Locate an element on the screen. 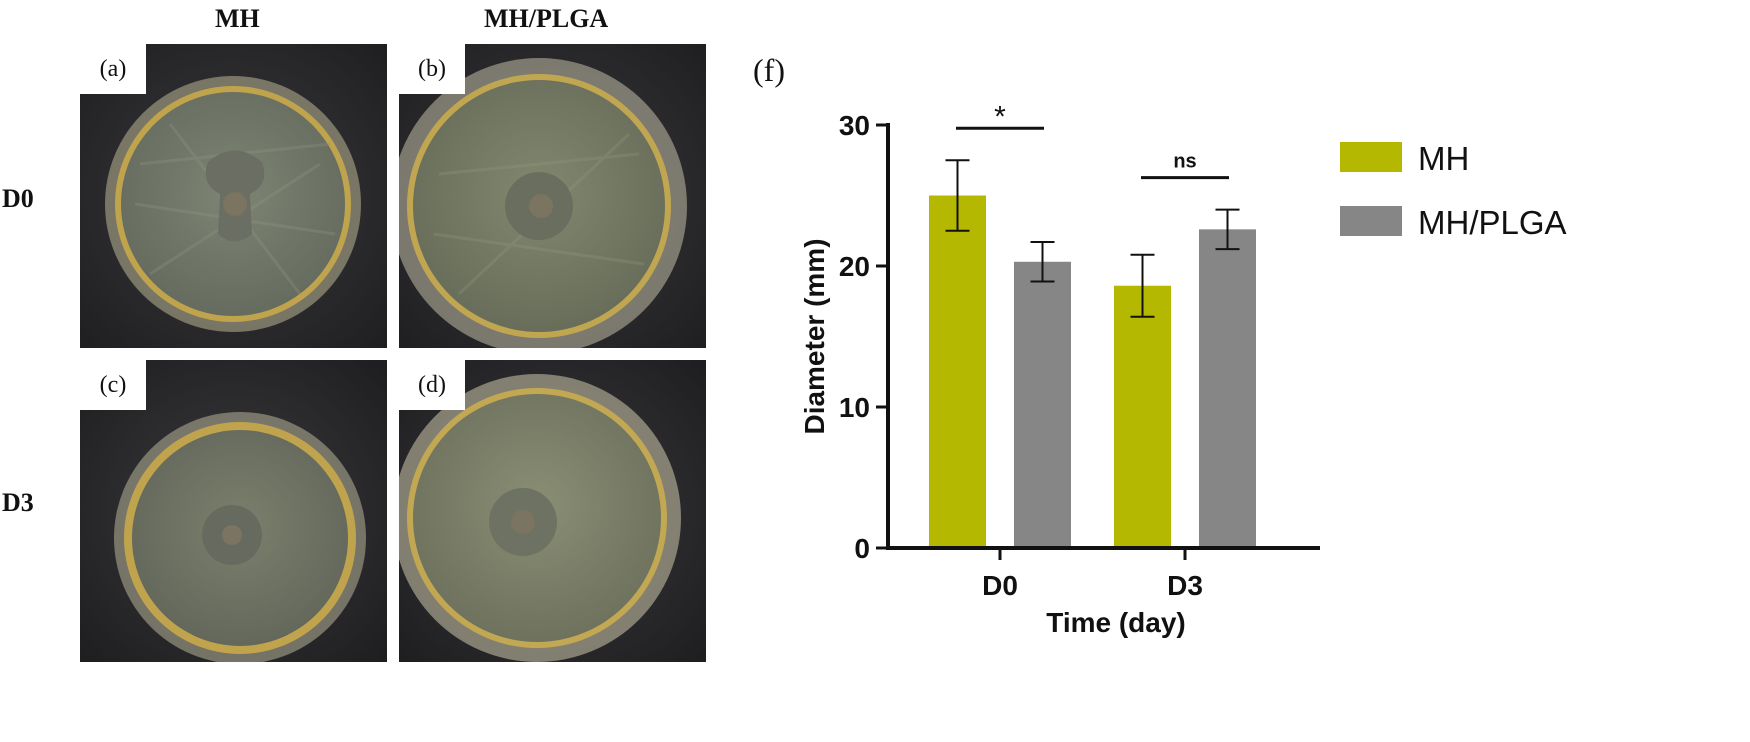 The height and width of the screenshot is (742, 1750). x-tick-label-d0: D0 is located at coordinates (1000, 585).